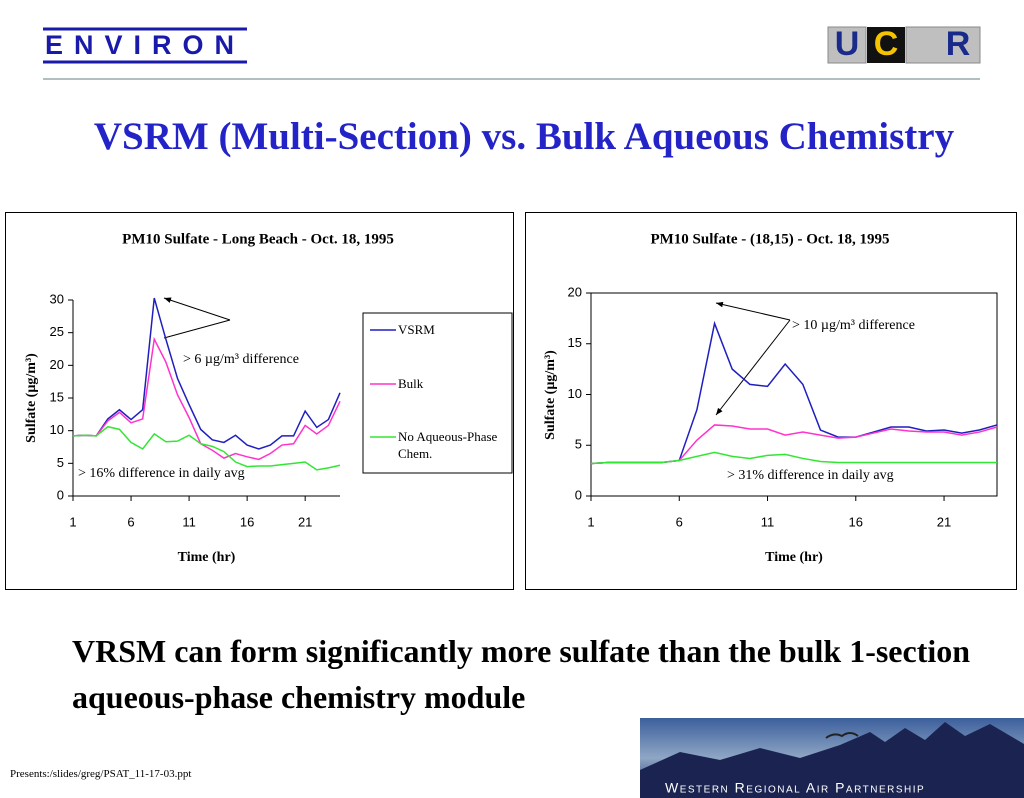 The width and height of the screenshot is (1024, 798). I want to click on legend-label: No Aqueous-Phase Chem., so click(448, 445).